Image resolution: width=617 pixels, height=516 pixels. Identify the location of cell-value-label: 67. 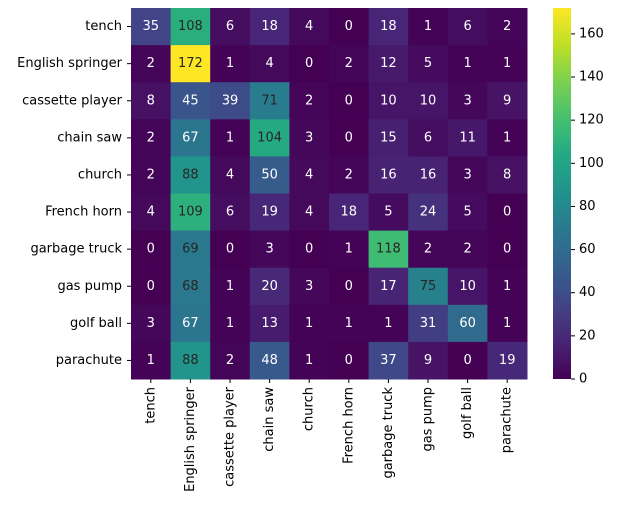
(190, 137).